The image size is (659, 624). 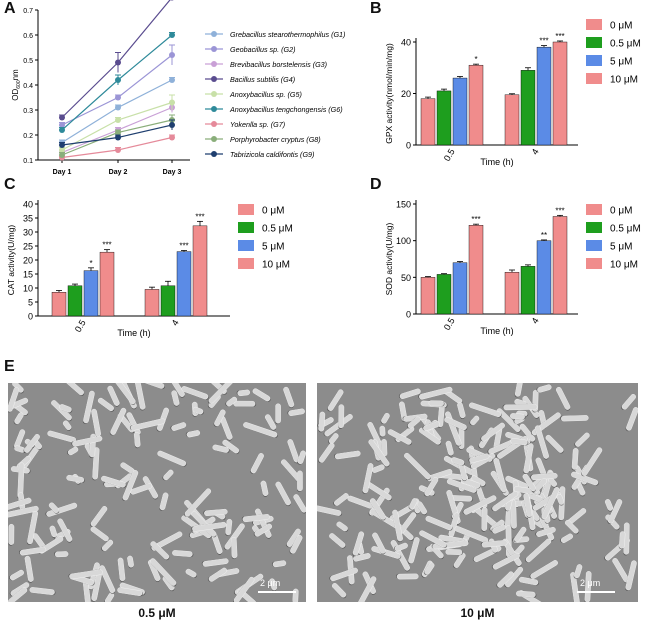 What do you see at coordinates (408, 315) in the screenshot?
I see `d-y-tick-label: 0` at bounding box center [408, 315].